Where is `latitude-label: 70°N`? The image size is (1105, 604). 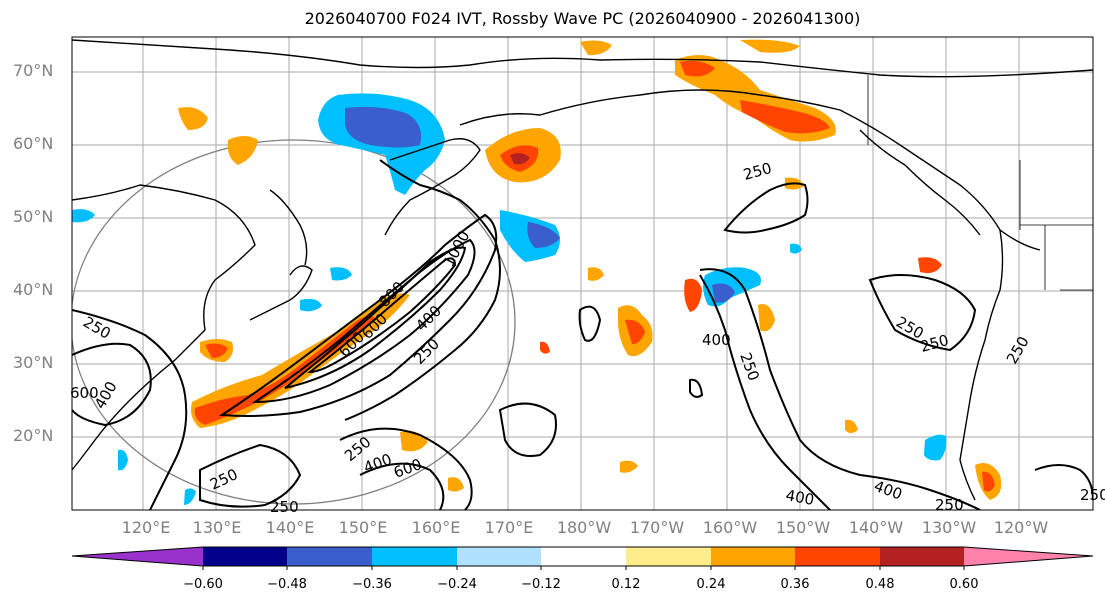 latitude-label: 70°N is located at coordinates (33, 70).